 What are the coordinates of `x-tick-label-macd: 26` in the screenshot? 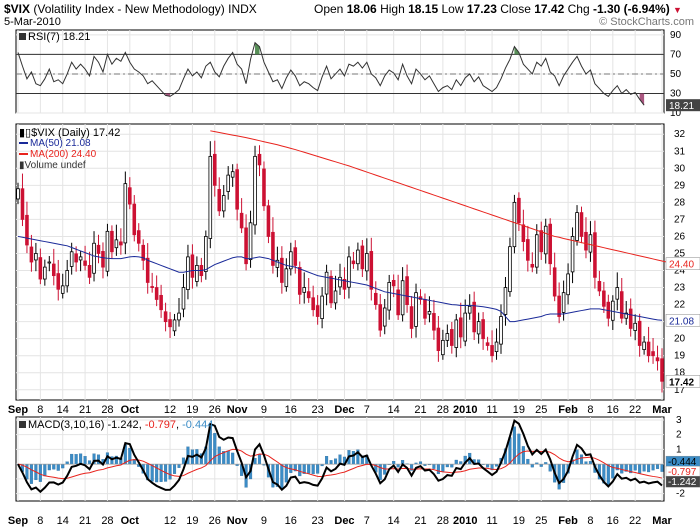 It's located at (215, 521).